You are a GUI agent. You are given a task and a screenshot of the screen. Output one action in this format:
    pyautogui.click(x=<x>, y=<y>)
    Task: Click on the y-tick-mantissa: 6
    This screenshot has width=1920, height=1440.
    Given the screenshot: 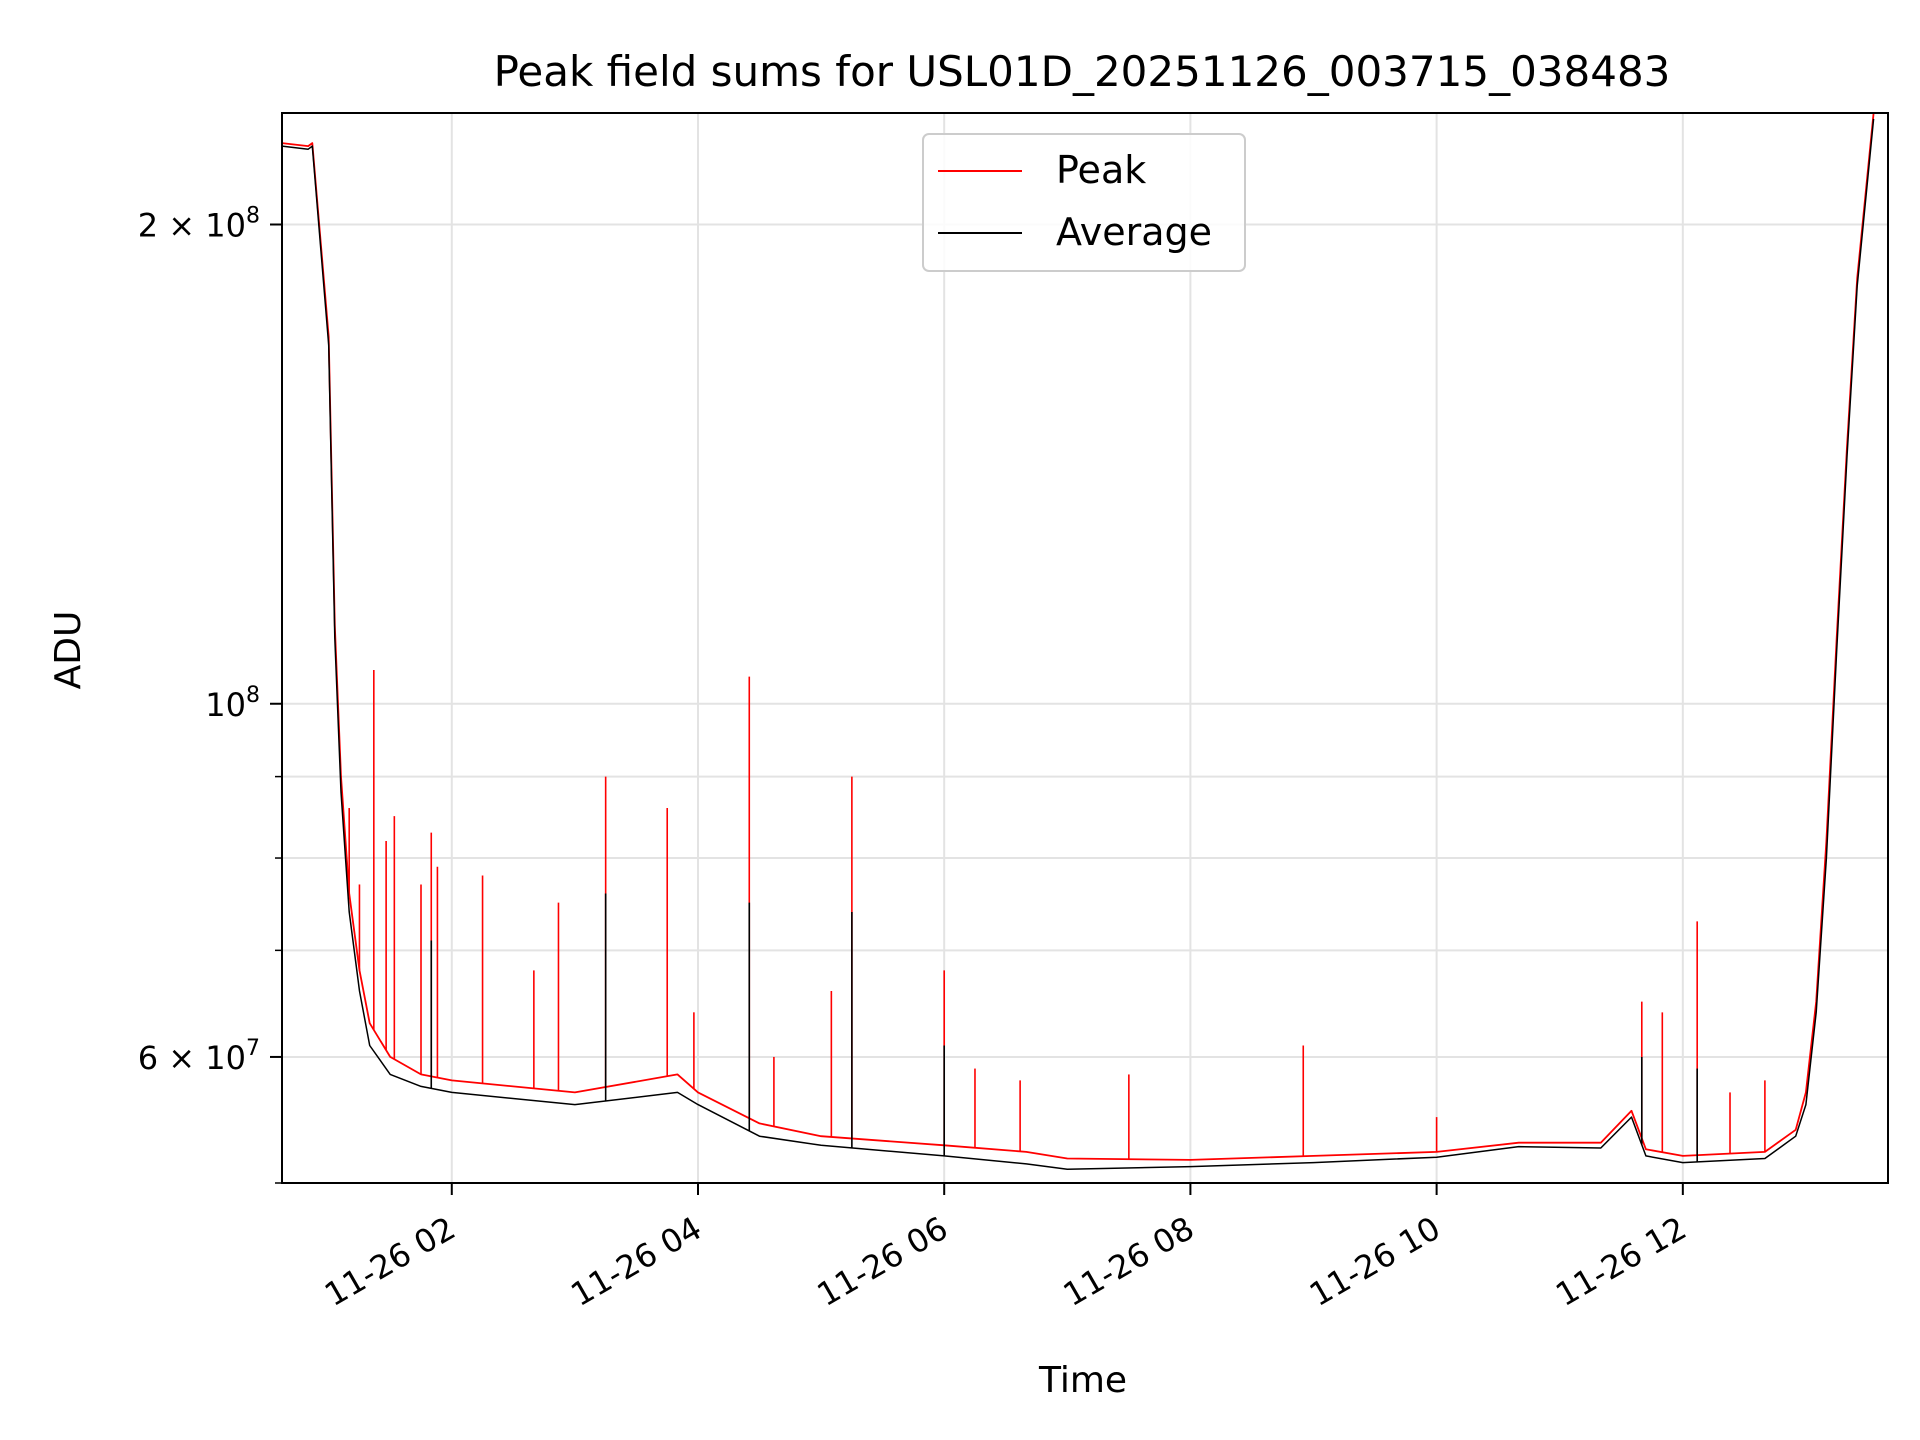 What is the action you would take?
    pyautogui.click(x=148, y=1058)
    